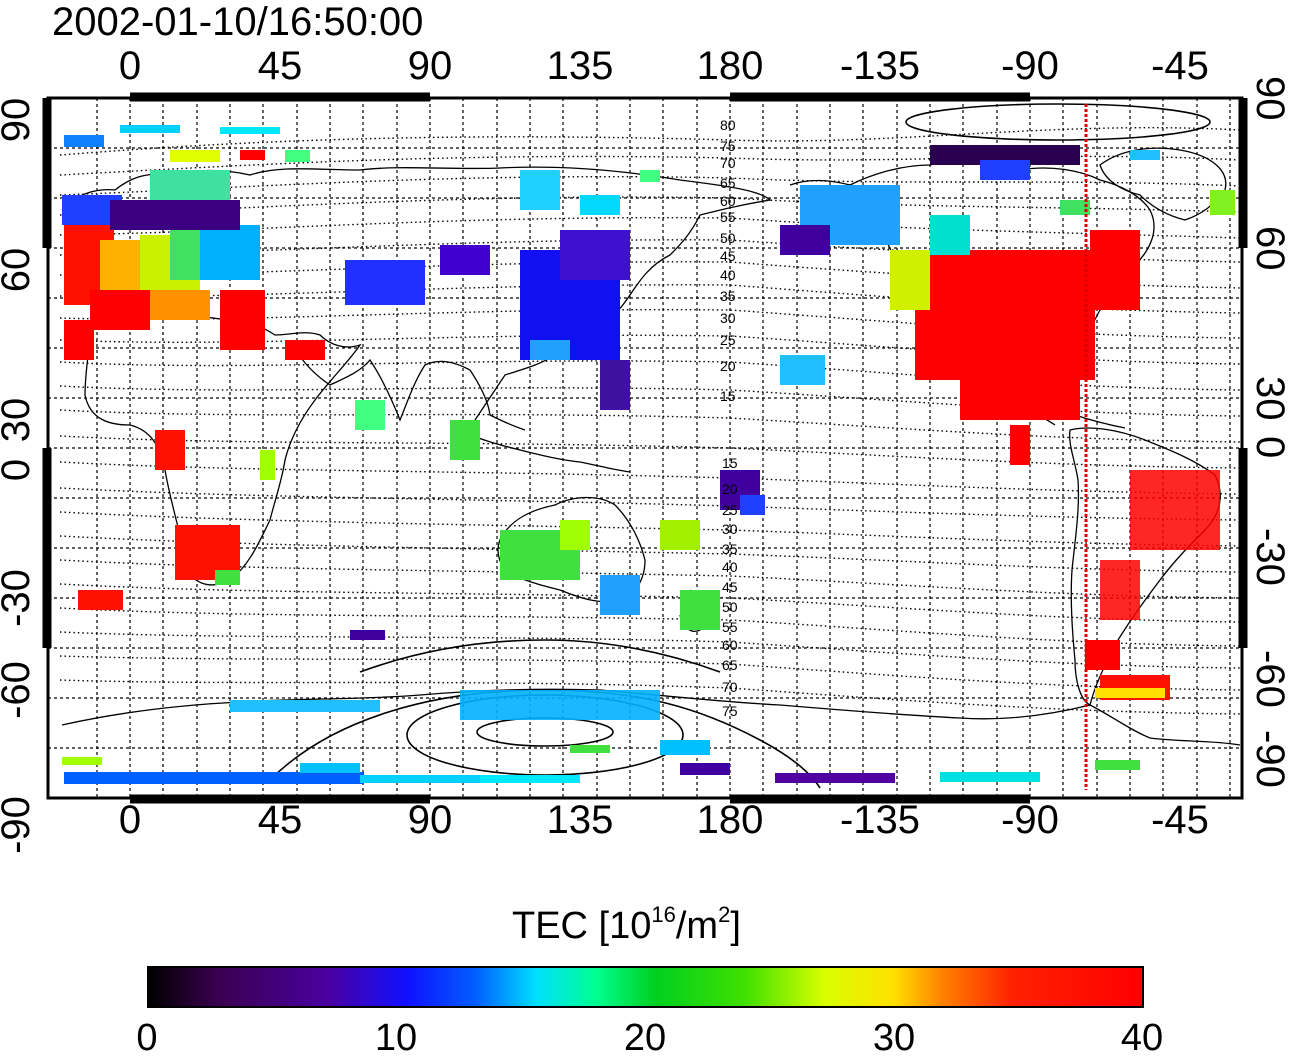 The width and height of the screenshot is (1292, 1059). I want to click on lat-tick-right: 30, so click(1270, 398).